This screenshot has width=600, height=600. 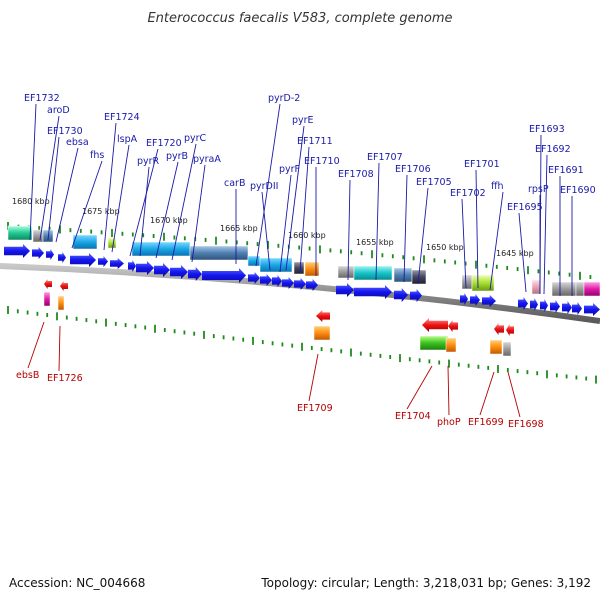 What do you see at coordinates (97, 155) in the screenshot?
I see `gene-label-fhs: fhs` at bounding box center [97, 155].